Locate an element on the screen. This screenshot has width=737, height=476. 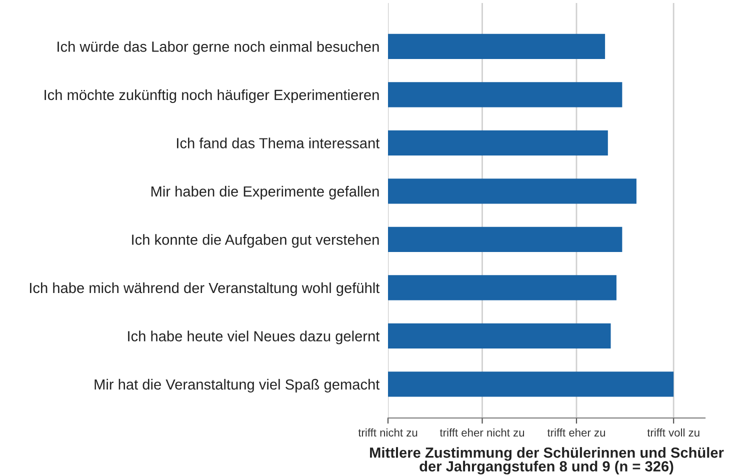
y-tick-label: Ich würde das Labor gerne noch einmal besuchen is located at coordinates (218, 48).